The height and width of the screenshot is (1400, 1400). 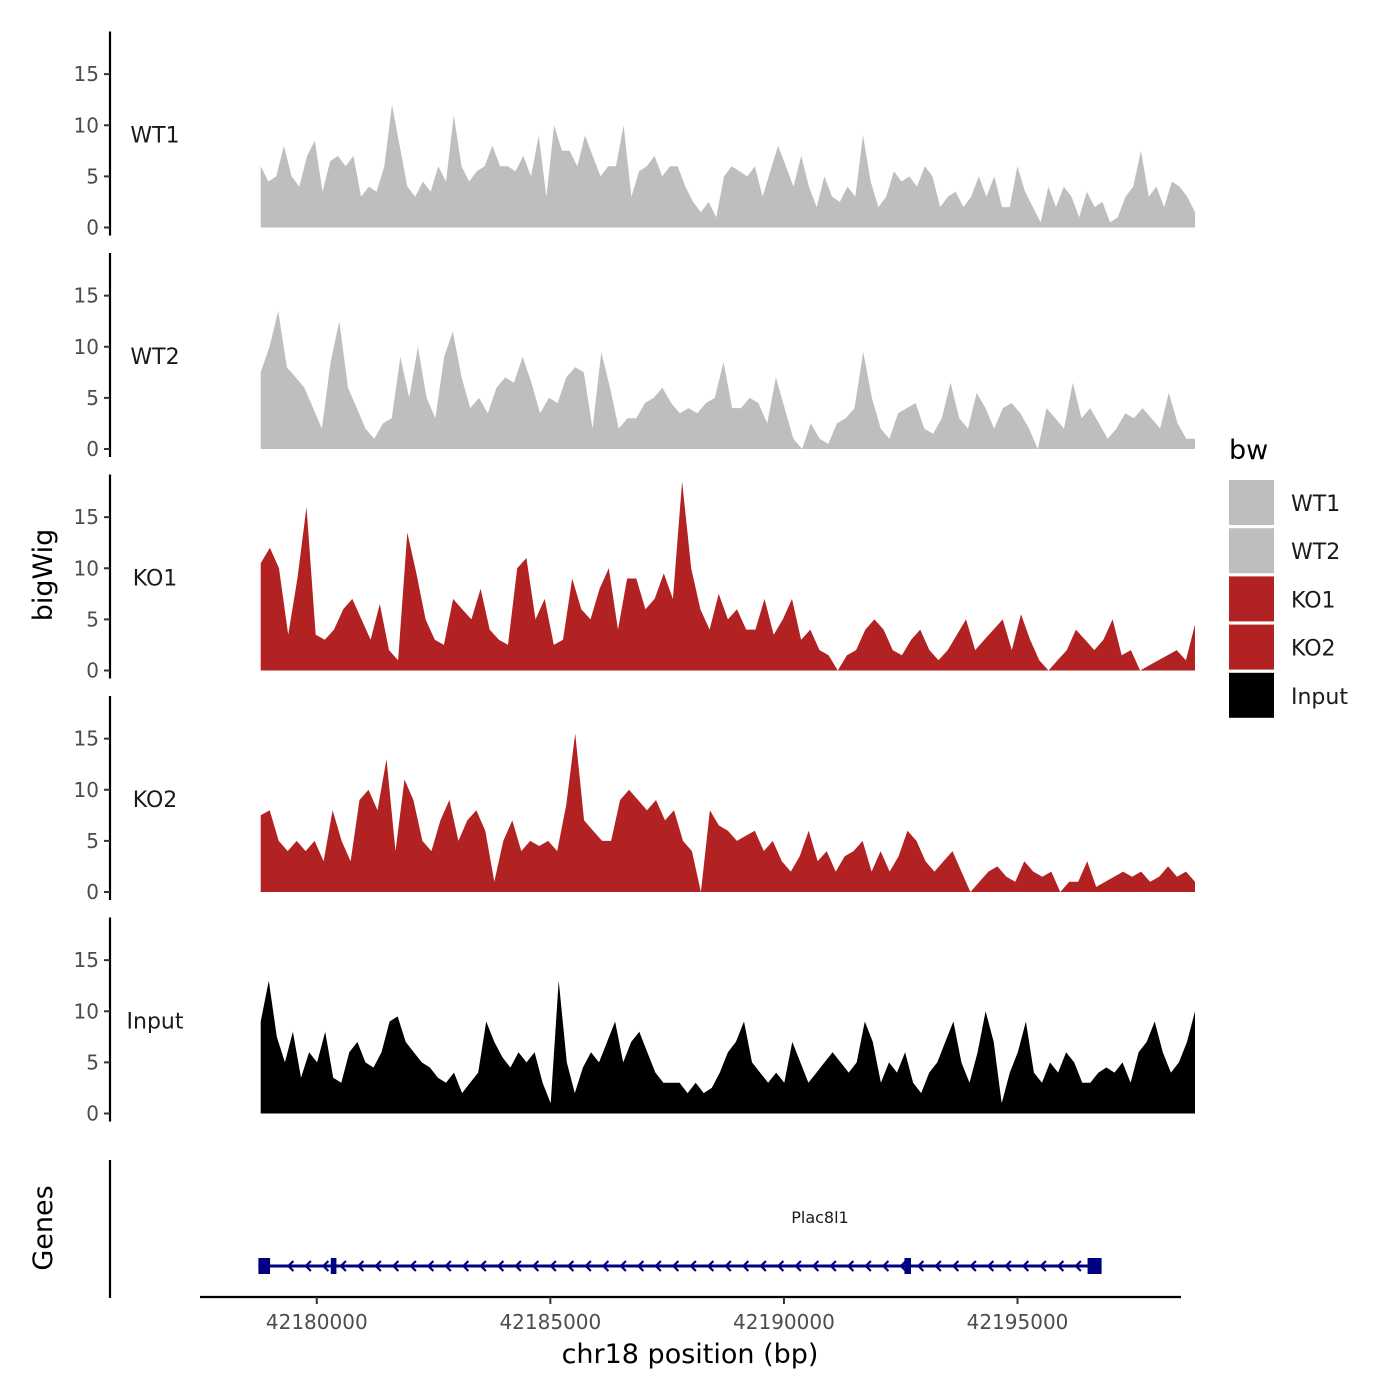 I want to click on track-label: KO1, so click(x=155, y=579).